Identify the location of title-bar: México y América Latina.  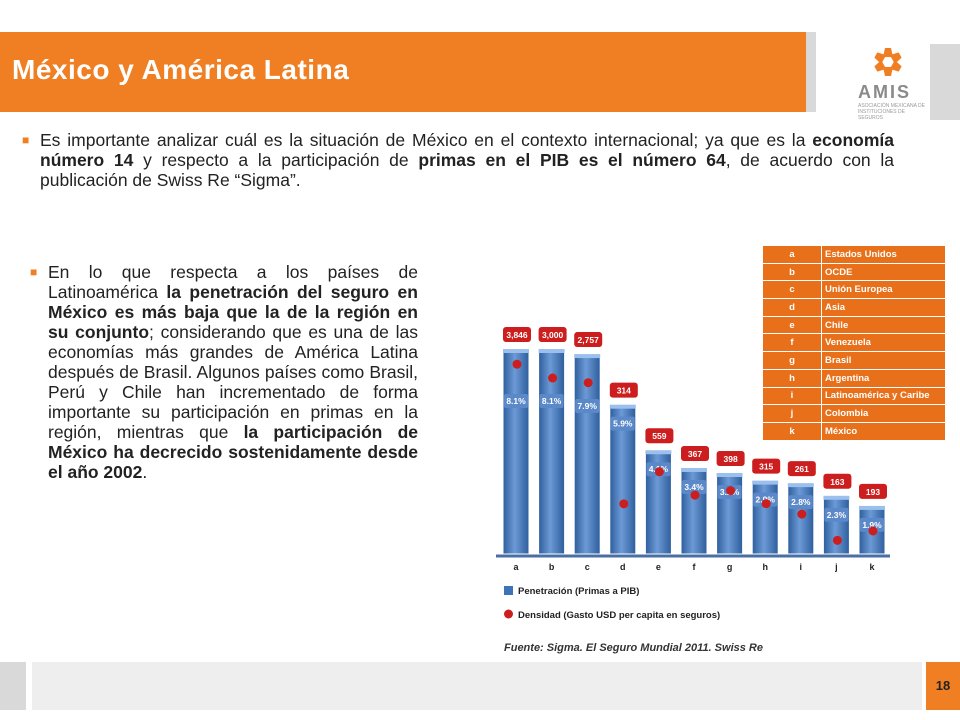
(403, 72).